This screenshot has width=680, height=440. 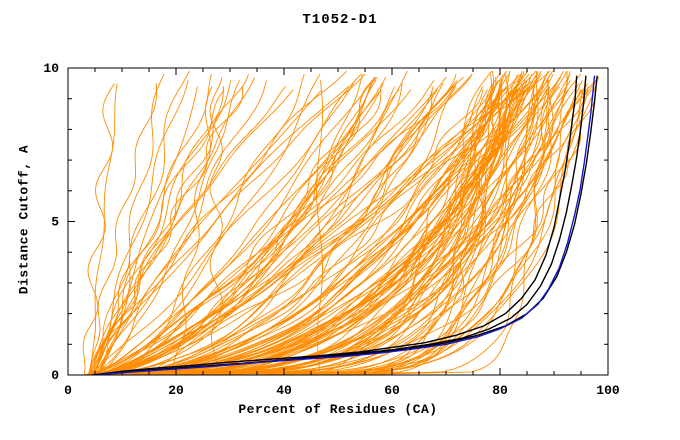 I want to click on x-tick-label: 40, so click(x=284, y=390).